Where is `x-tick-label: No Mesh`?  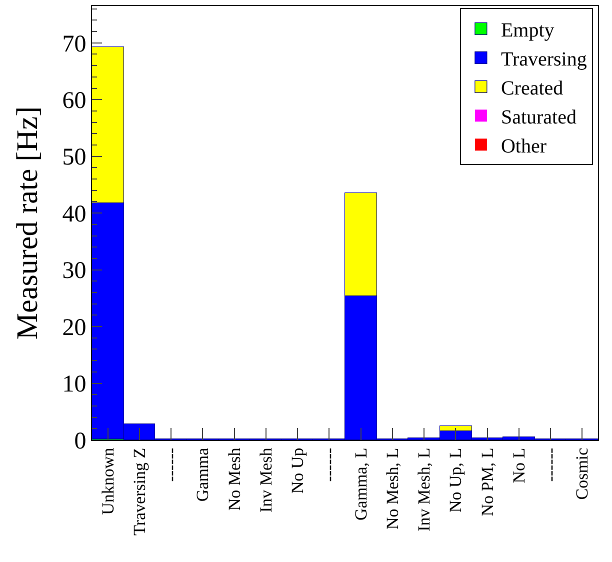 x-tick-label: No Mesh is located at coordinates (234, 479).